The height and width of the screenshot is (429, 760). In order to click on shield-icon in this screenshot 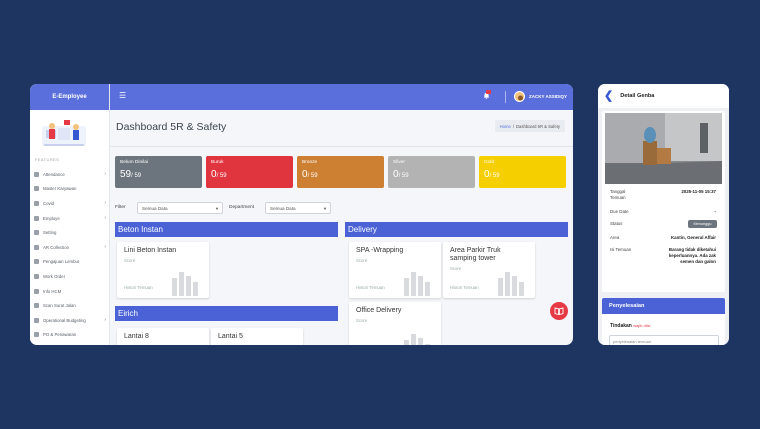, I will do `click(36, 203)`.